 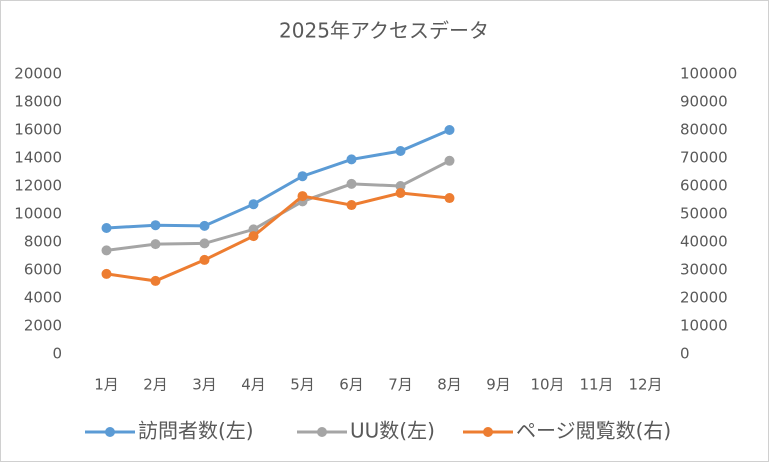 I want to click on chart-title: 2025年アクセスデータ, so click(x=384, y=31).